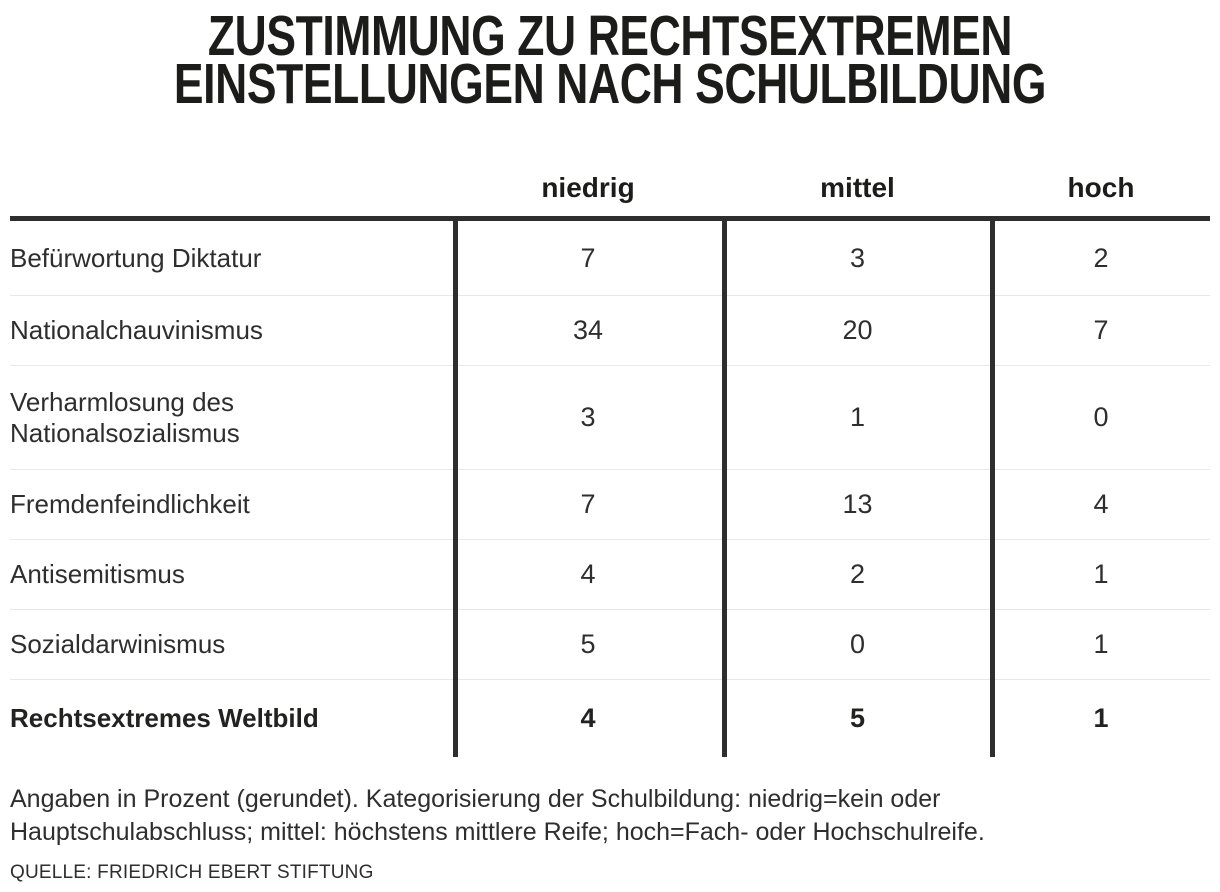  Describe the element at coordinates (97, 574) in the screenshot. I see `row-label: Antisemitismus` at that location.